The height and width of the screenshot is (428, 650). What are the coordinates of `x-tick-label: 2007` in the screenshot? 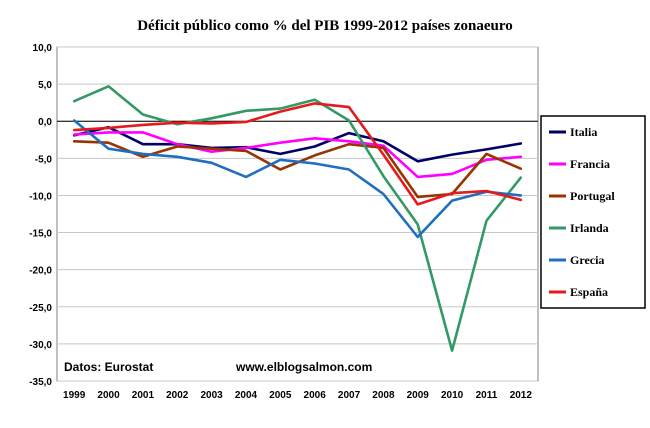 It's located at (349, 395).